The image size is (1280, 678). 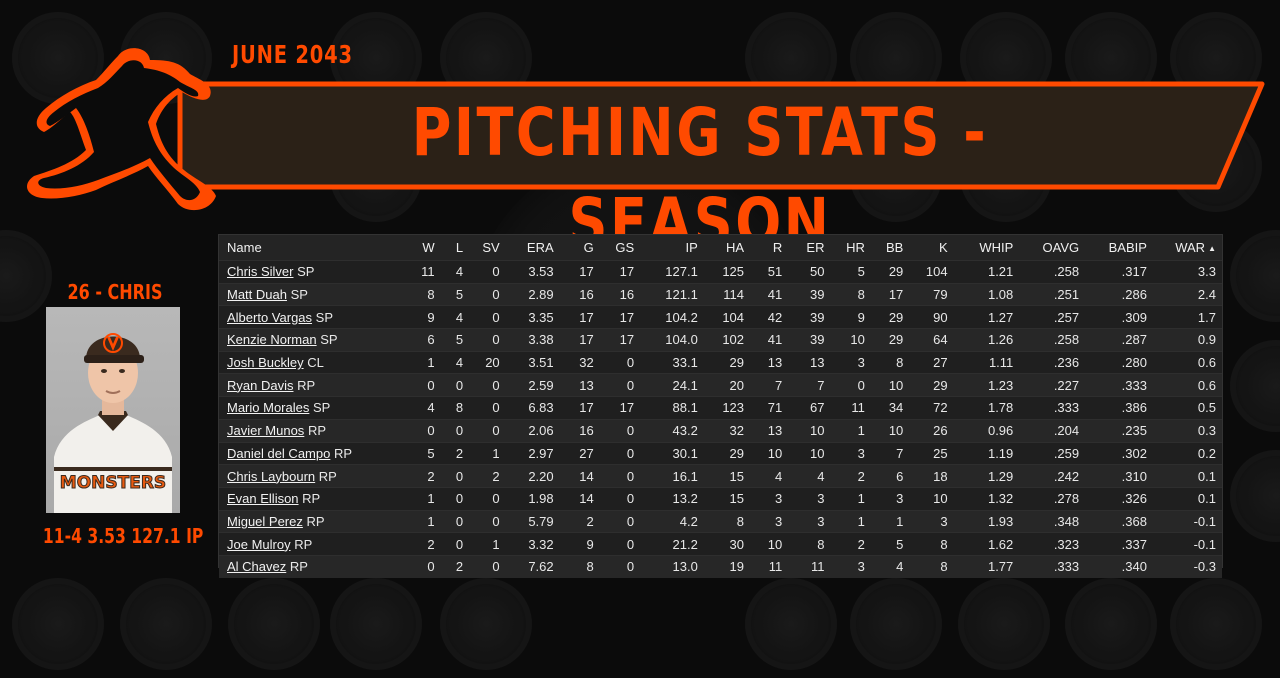 What do you see at coordinates (265, 363) in the screenshot?
I see `player-name-link: Josh Buckley` at bounding box center [265, 363].